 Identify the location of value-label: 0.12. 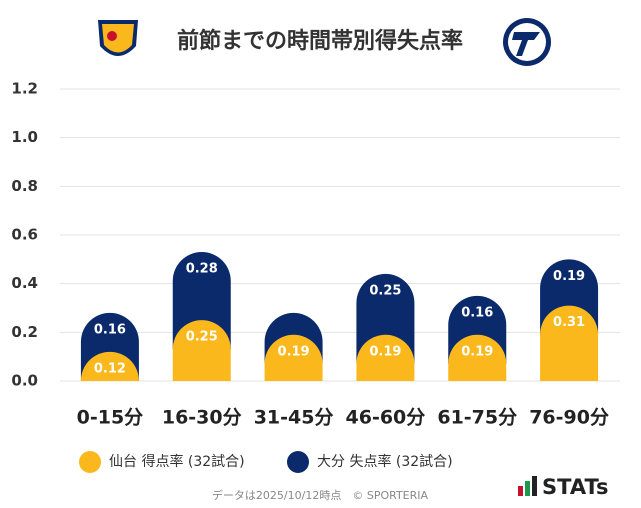
(110, 368).